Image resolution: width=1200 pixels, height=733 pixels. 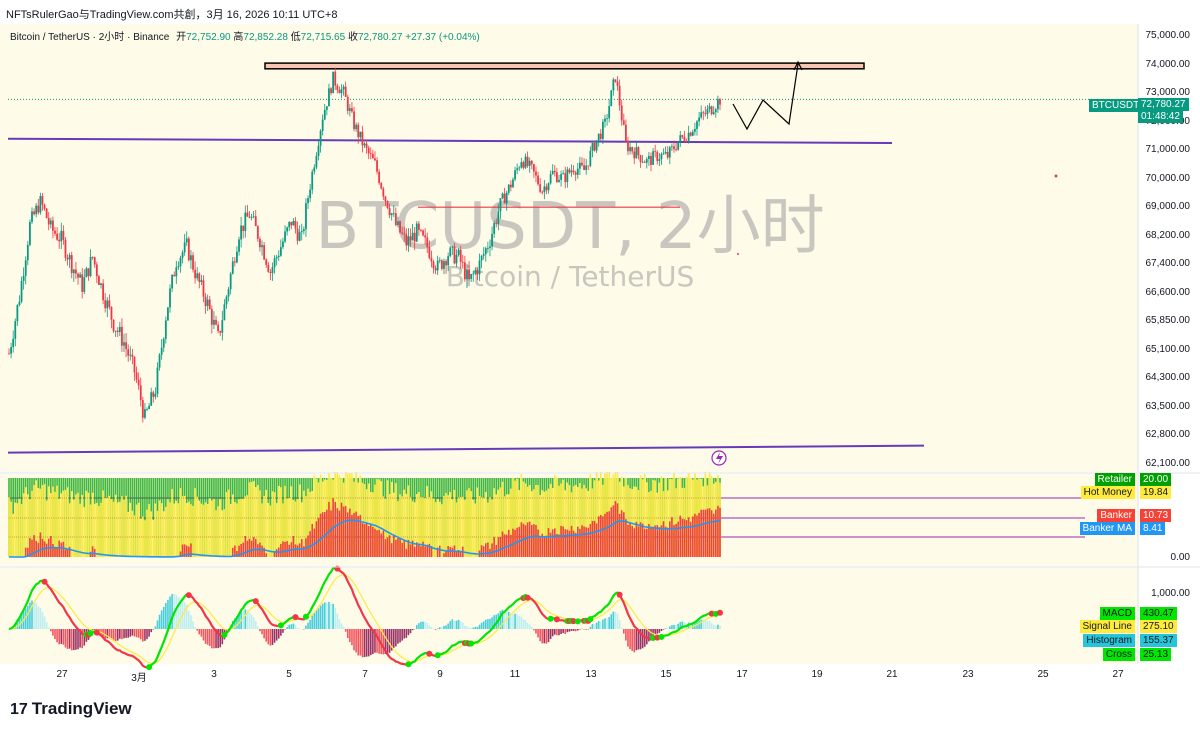 I want to click on time-tick-label: 9, so click(x=440, y=674).